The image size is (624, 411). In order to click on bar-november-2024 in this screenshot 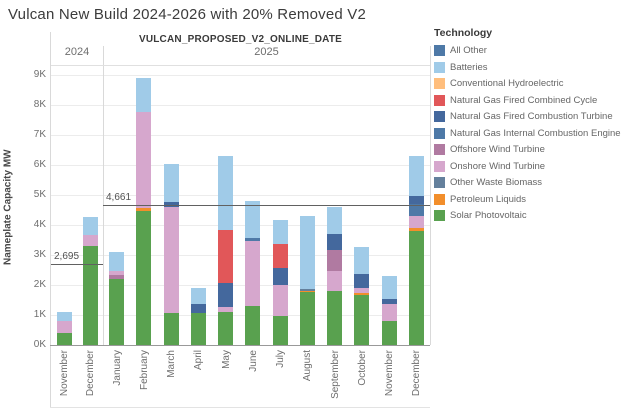, I will do `click(64, 328)`.